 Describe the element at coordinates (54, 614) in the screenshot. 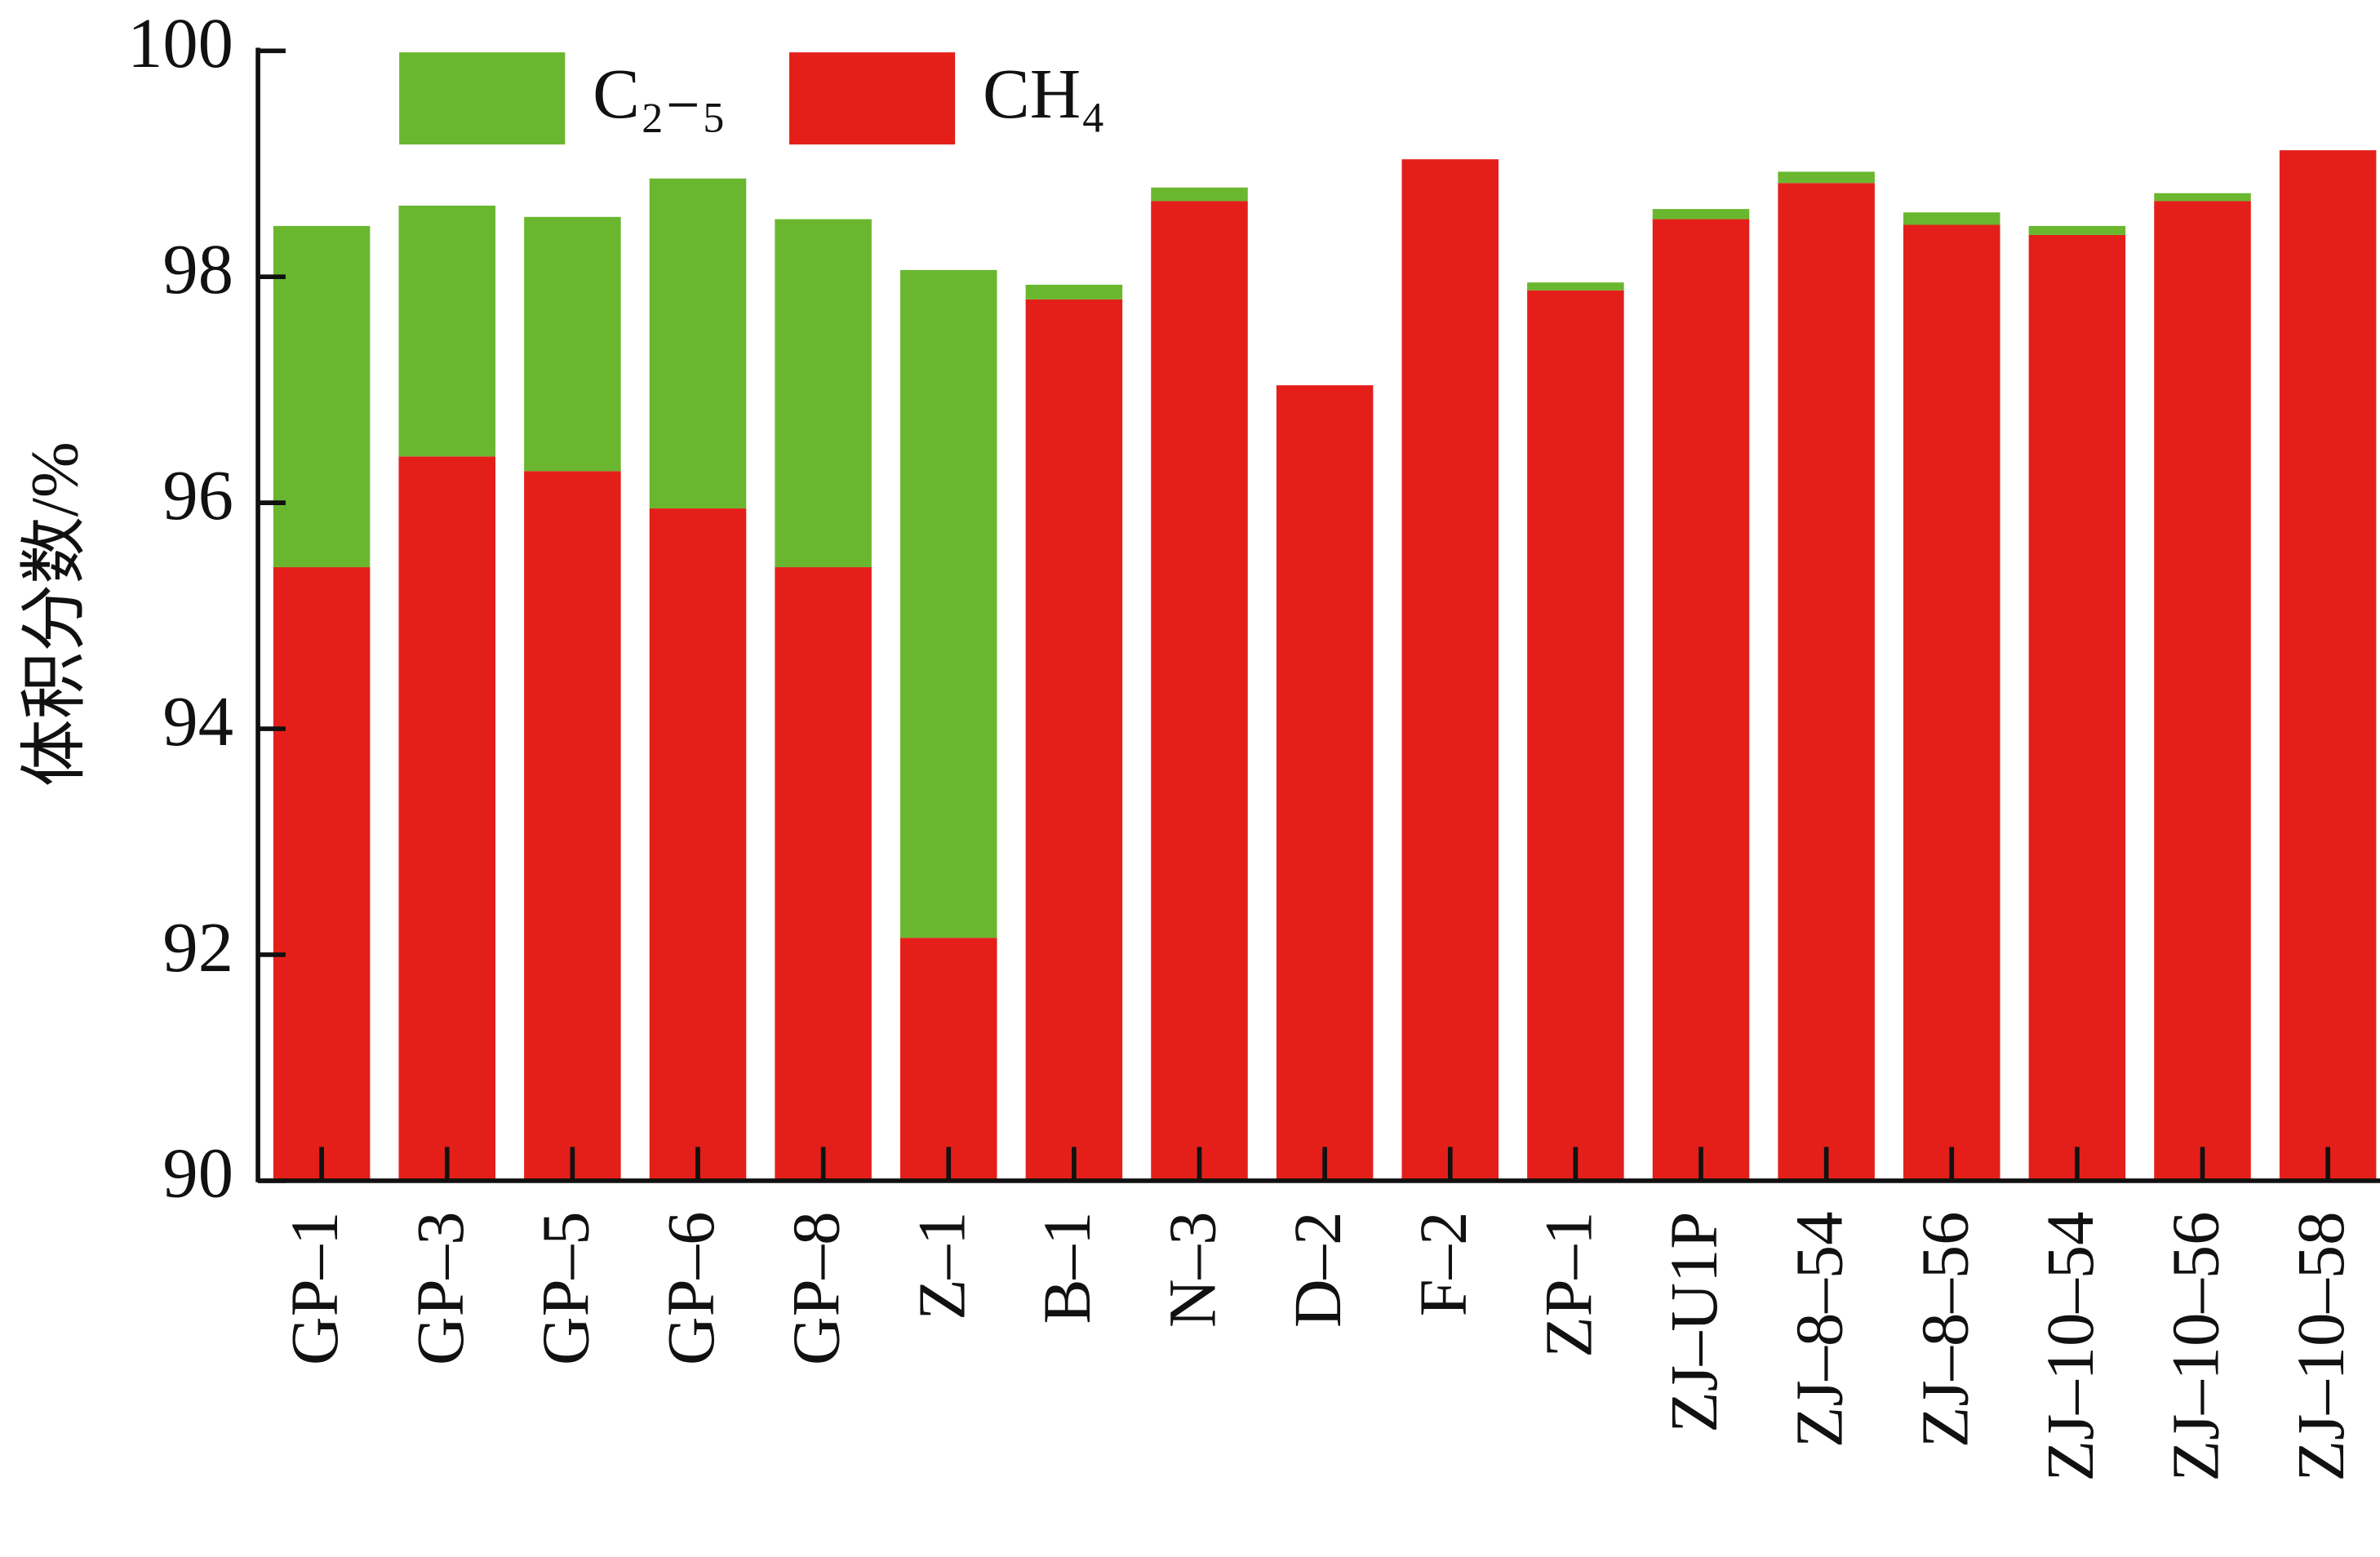

I see `y-axis-label: 体积分数/%` at that location.